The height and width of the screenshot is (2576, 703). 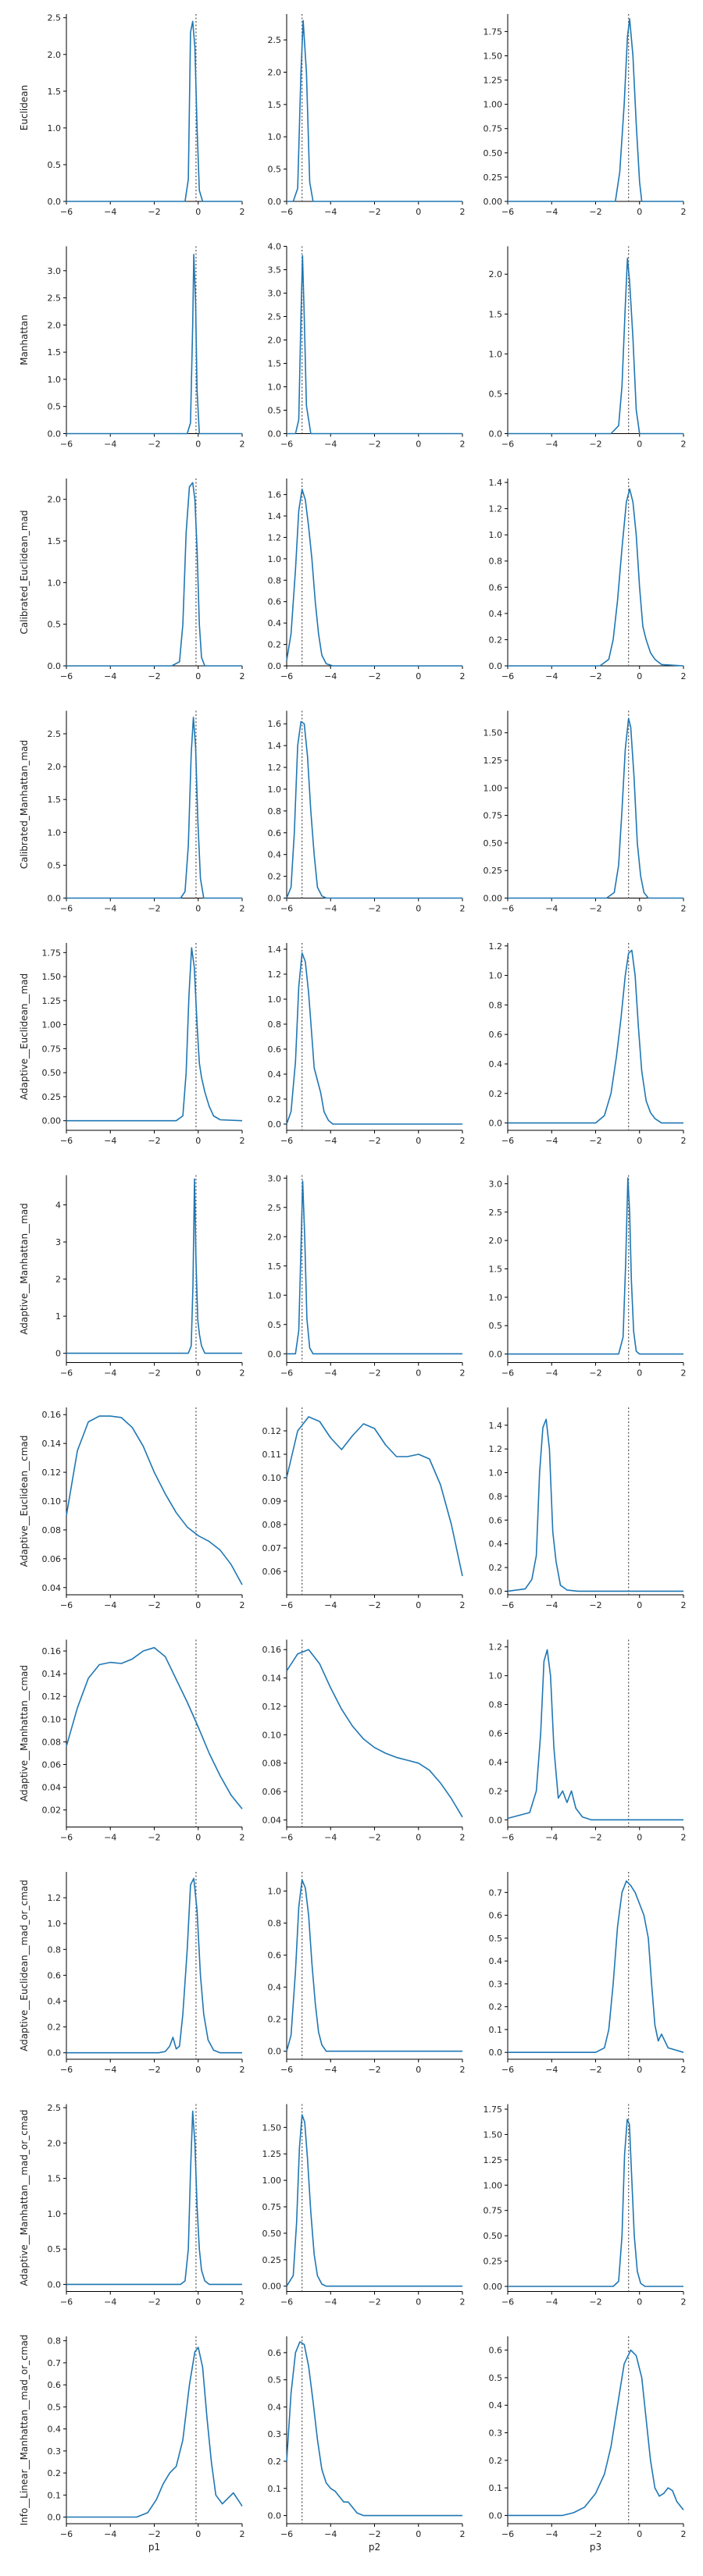 What do you see at coordinates (55, 2473) in the screenshot?
I see `y-tick-label: 0.2` at bounding box center [55, 2473].